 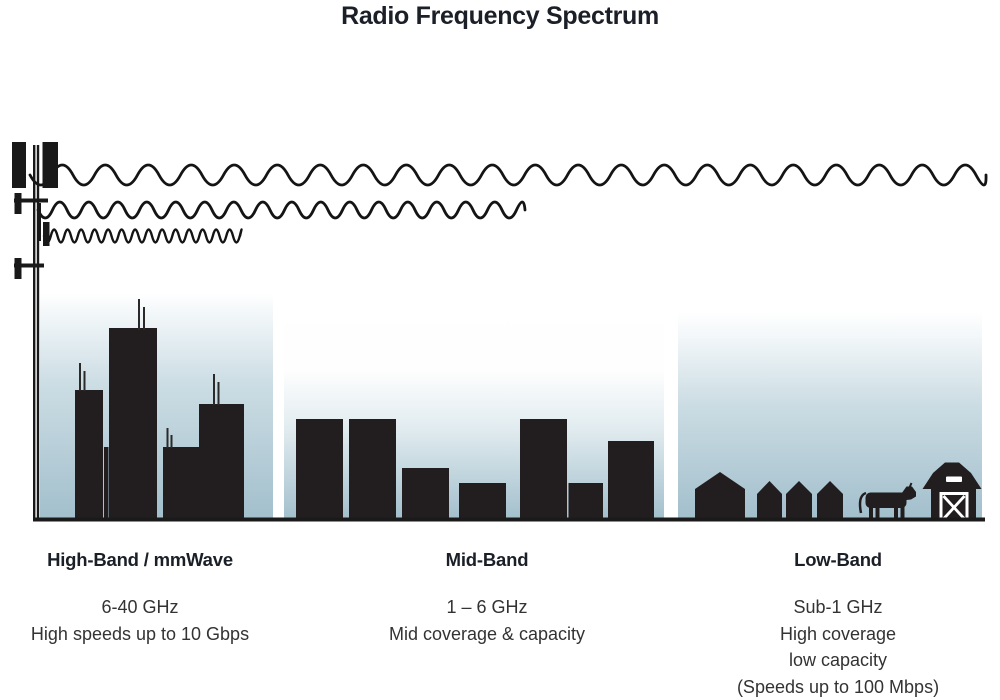 What do you see at coordinates (838, 633) in the screenshot?
I see `band-description-low: High coverage` at bounding box center [838, 633].